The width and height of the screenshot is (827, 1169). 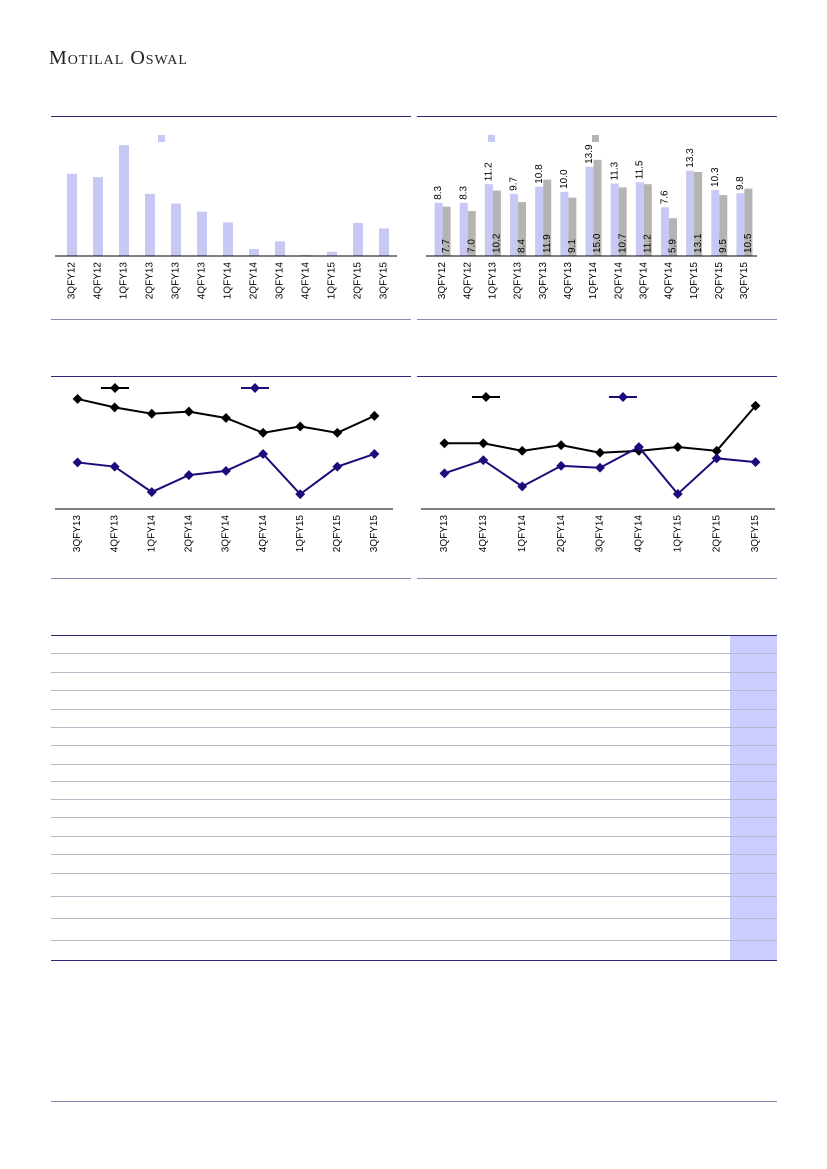 What do you see at coordinates (597, 243) in the screenshot?
I see `data-label: 15.0` at bounding box center [597, 243].